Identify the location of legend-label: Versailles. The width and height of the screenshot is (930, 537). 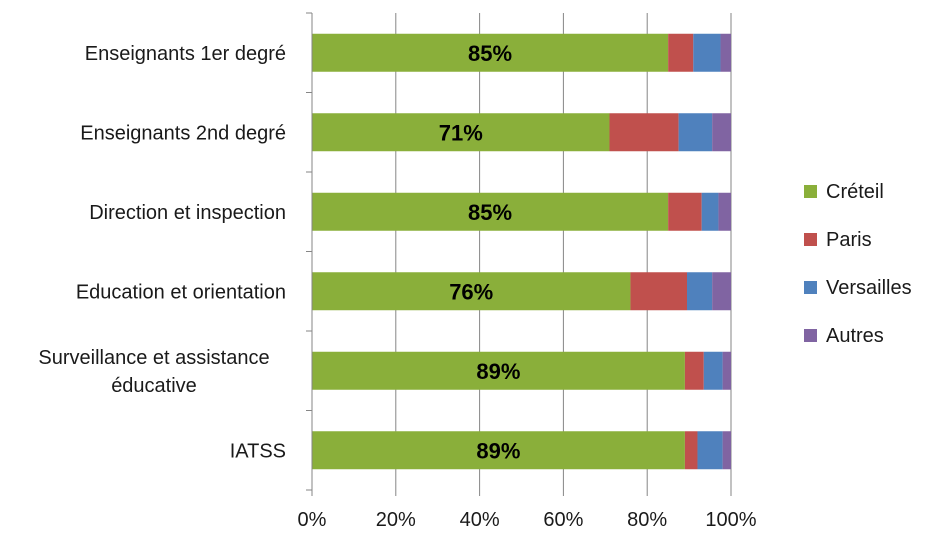
(869, 288).